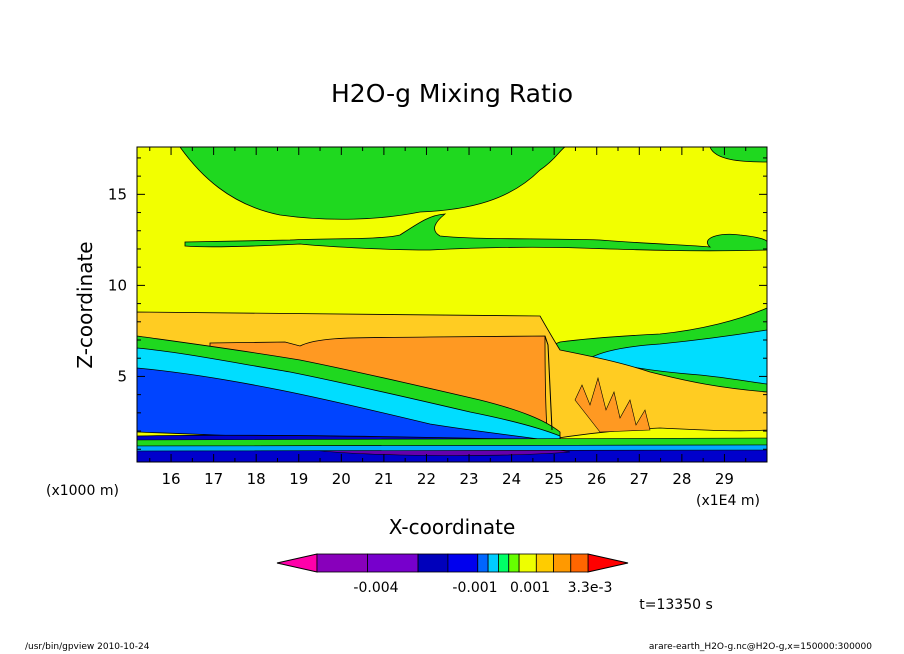 This screenshot has width=904, height=654. I want to click on x-tick-label: 27, so click(639, 479).